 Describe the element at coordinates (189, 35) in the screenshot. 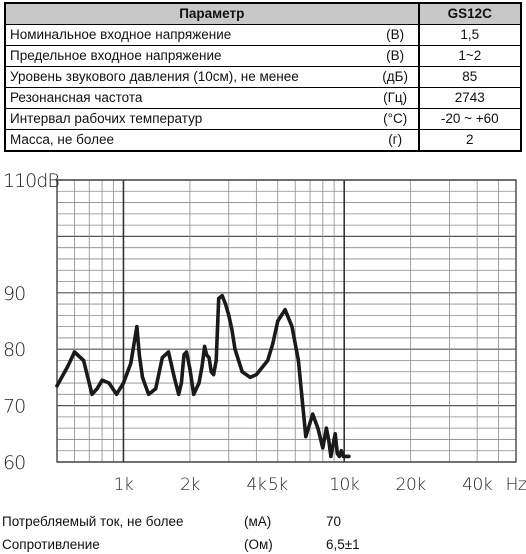

I see `param-name: Номинальное входное напряжение` at that location.